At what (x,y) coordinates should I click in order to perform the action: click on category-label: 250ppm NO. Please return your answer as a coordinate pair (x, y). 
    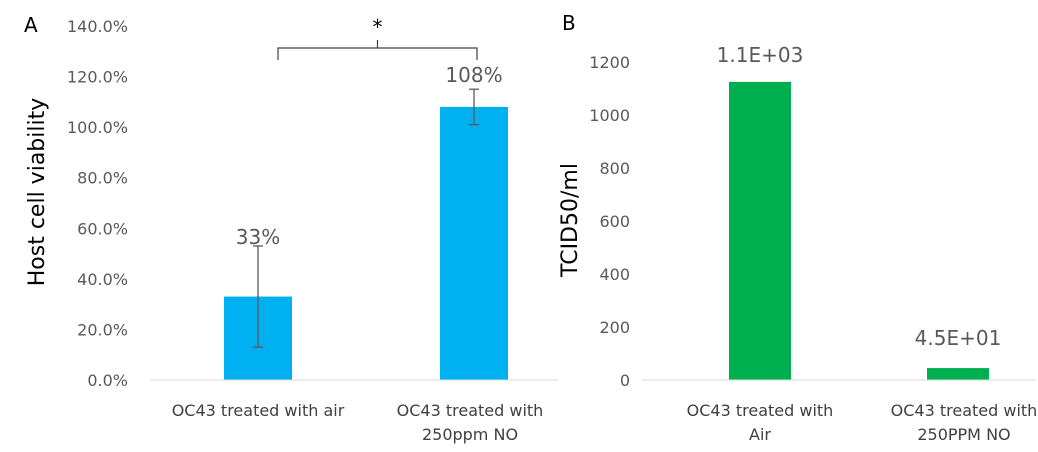
    Looking at the image, I should click on (470, 434).